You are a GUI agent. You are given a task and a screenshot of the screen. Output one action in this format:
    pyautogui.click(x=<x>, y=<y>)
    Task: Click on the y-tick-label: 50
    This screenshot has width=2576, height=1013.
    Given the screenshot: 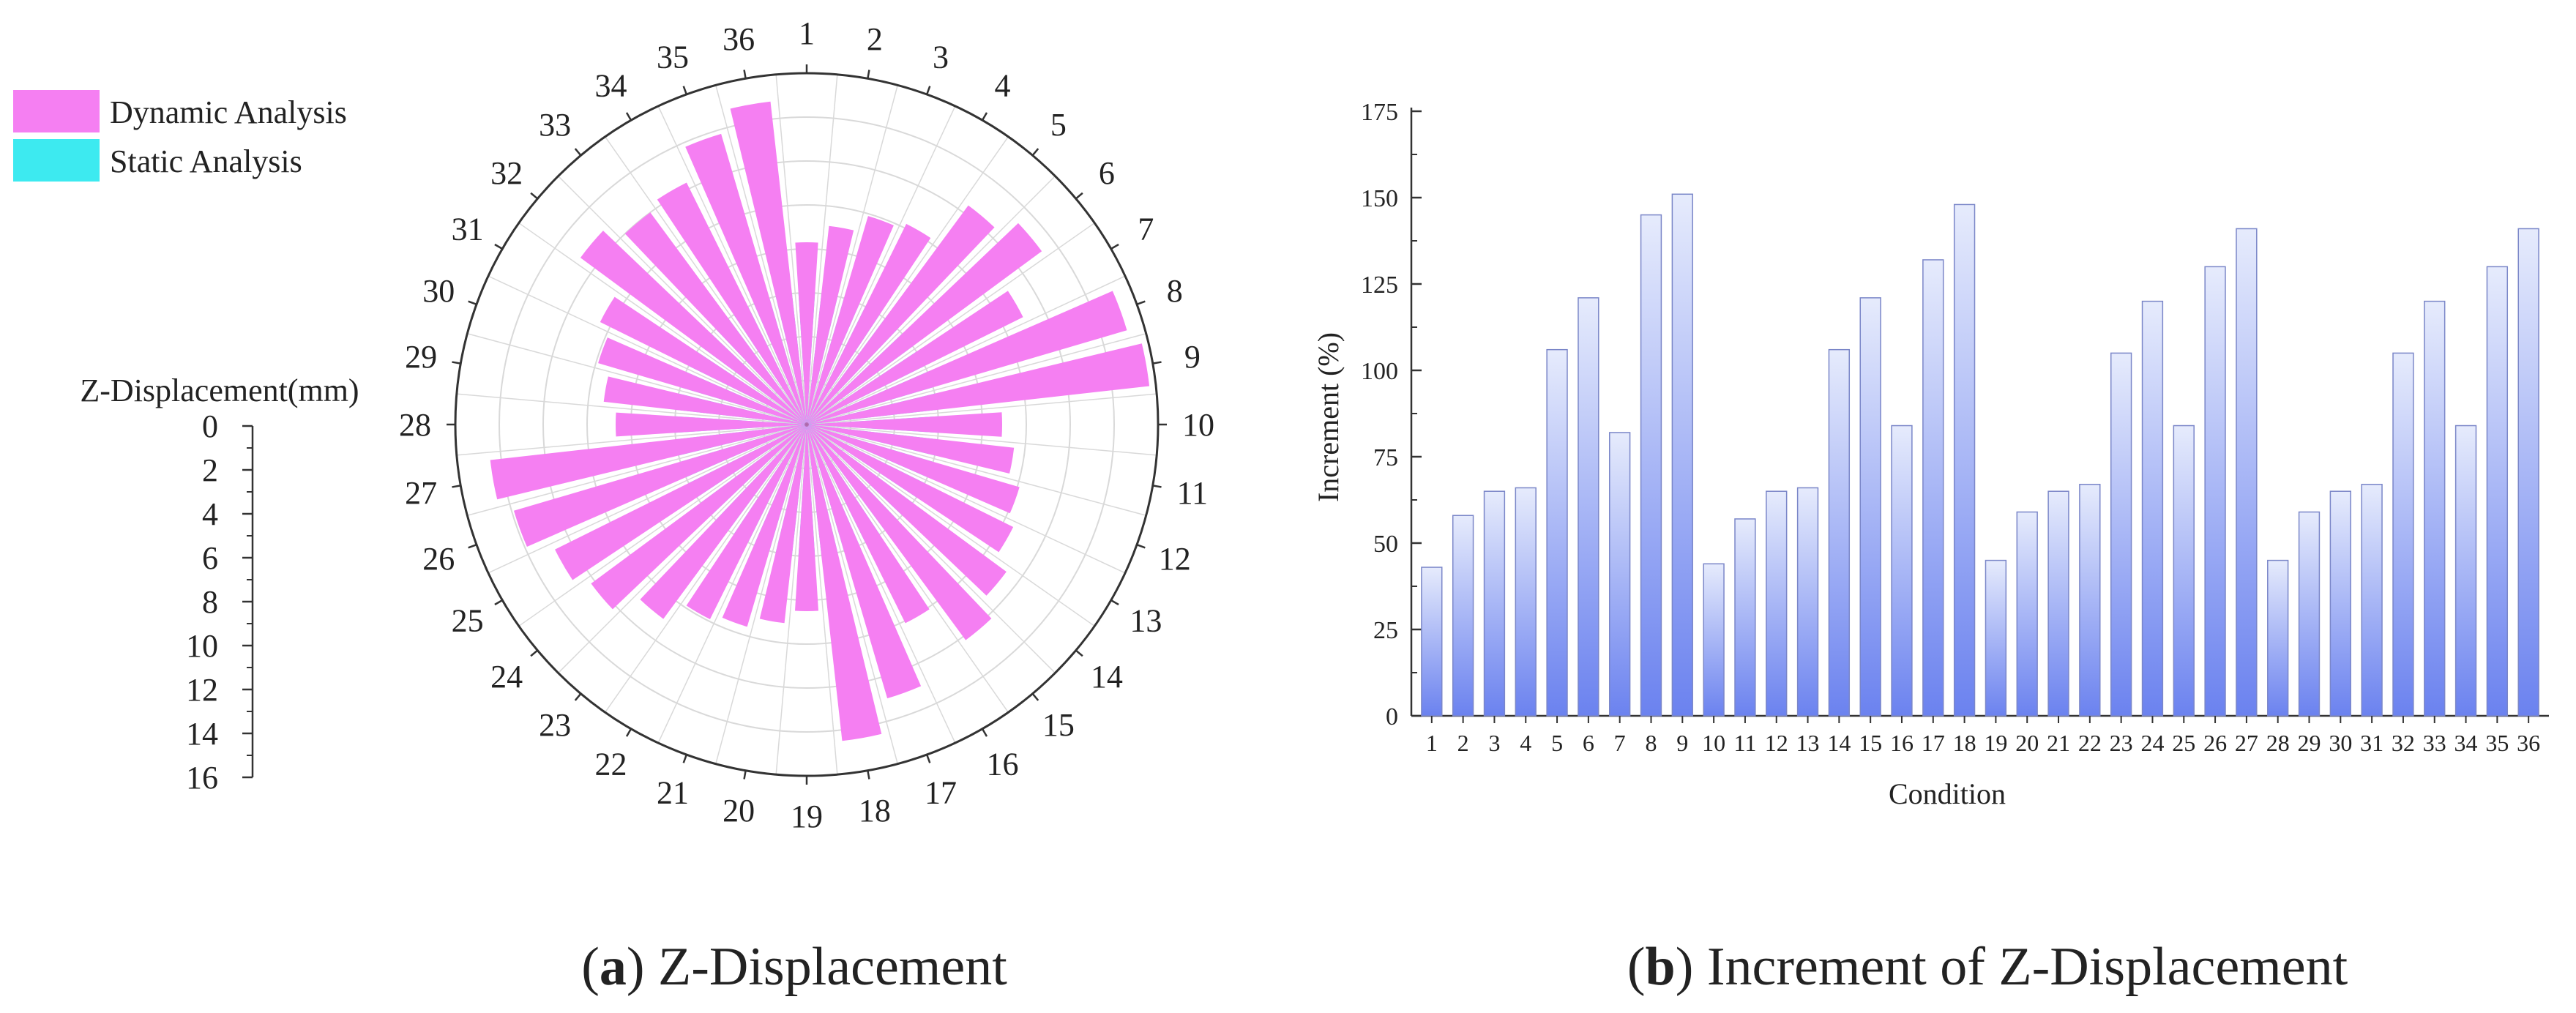 What is the action you would take?
    pyautogui.click(x=1385, y=544)
    